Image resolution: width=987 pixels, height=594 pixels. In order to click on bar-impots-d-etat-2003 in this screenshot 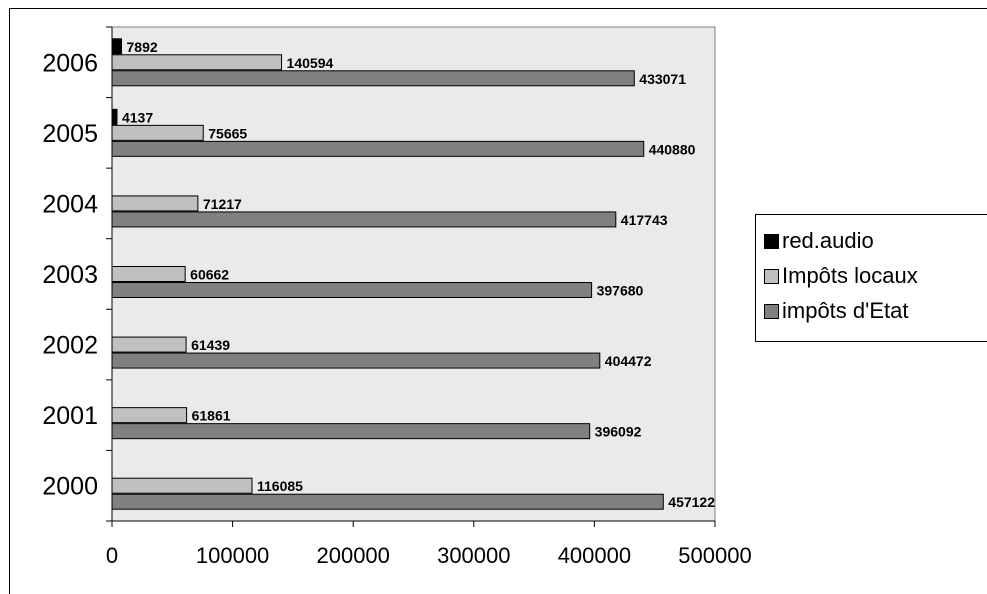, I will do `click(352, 290)`.